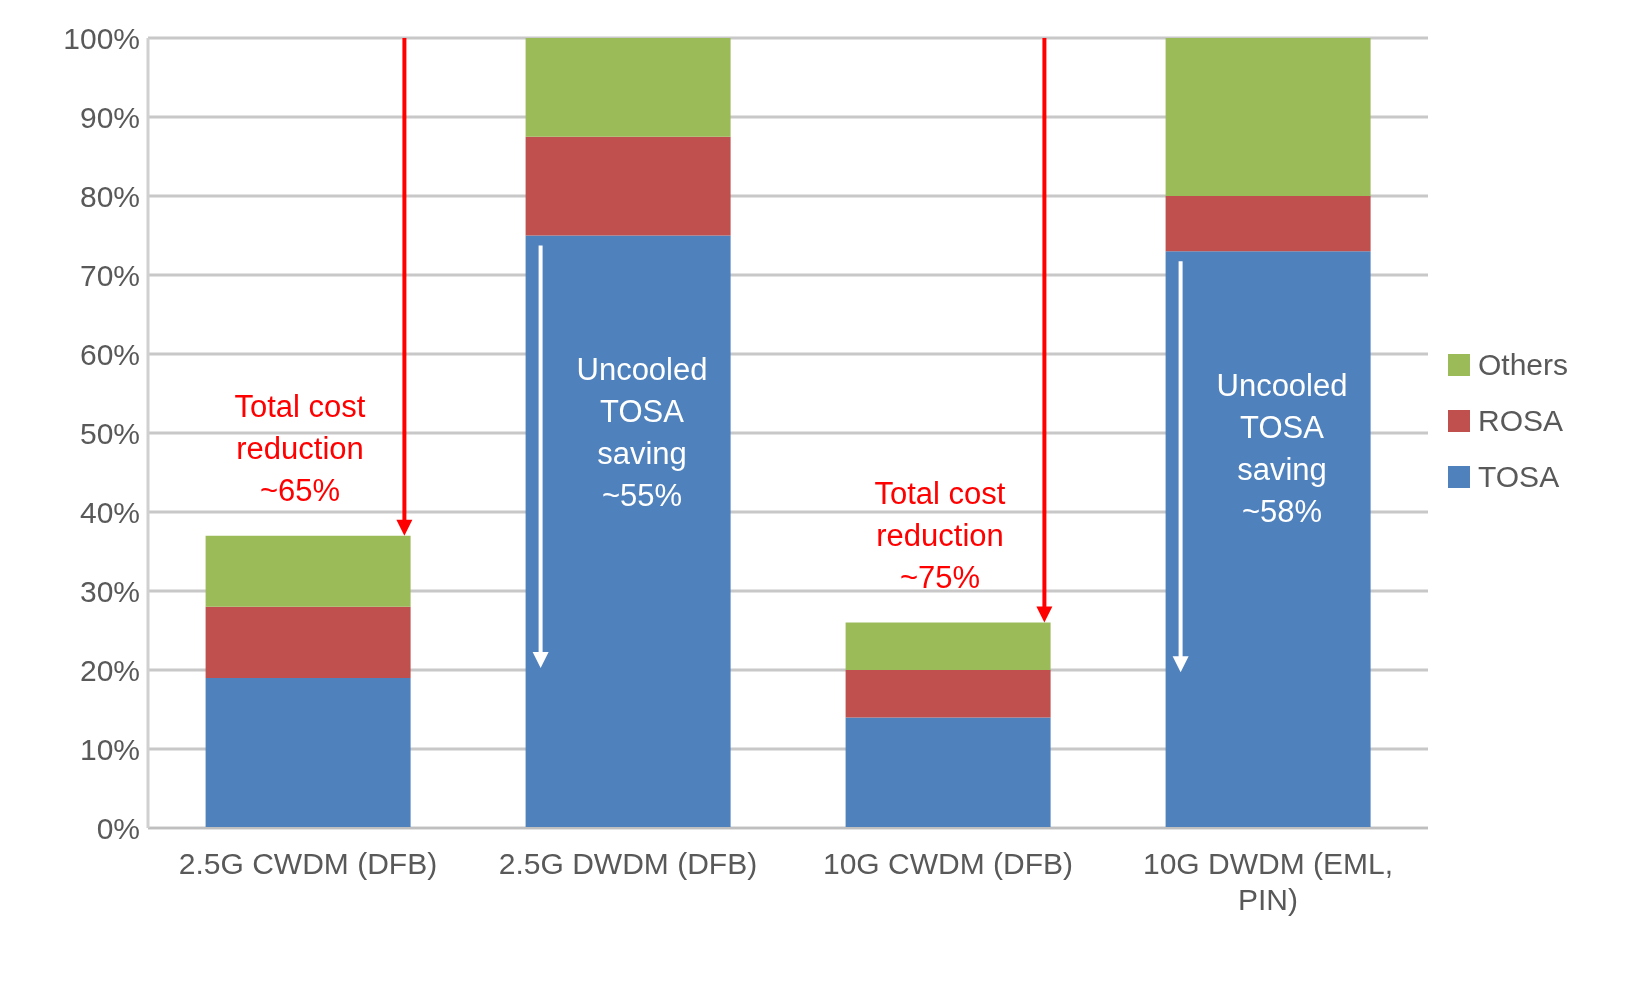  I want to click on y-tick-label: 10%, so click(109, 749).